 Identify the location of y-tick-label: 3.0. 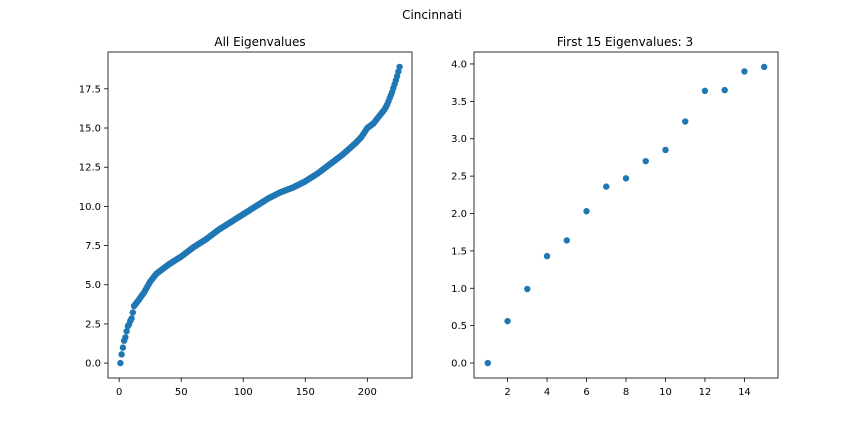
(459, 139).